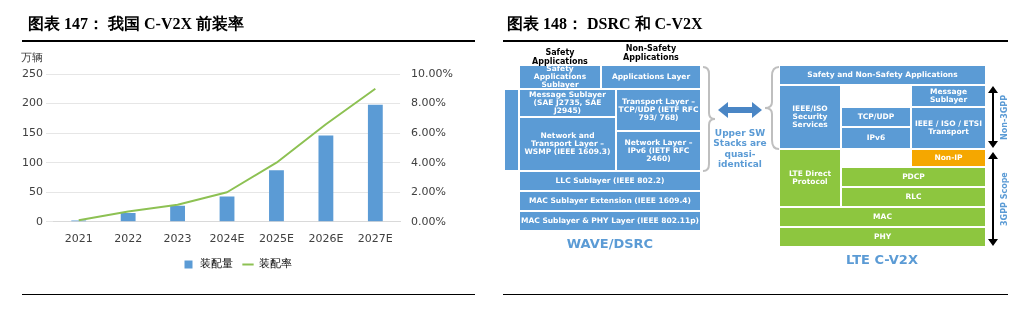 This screenshot has width=1014, height=335. What do you see at coordinates (429, 132) in the screenshot?
I see `y2-tick-label: 6.00%` at bounding box center [429, 132].